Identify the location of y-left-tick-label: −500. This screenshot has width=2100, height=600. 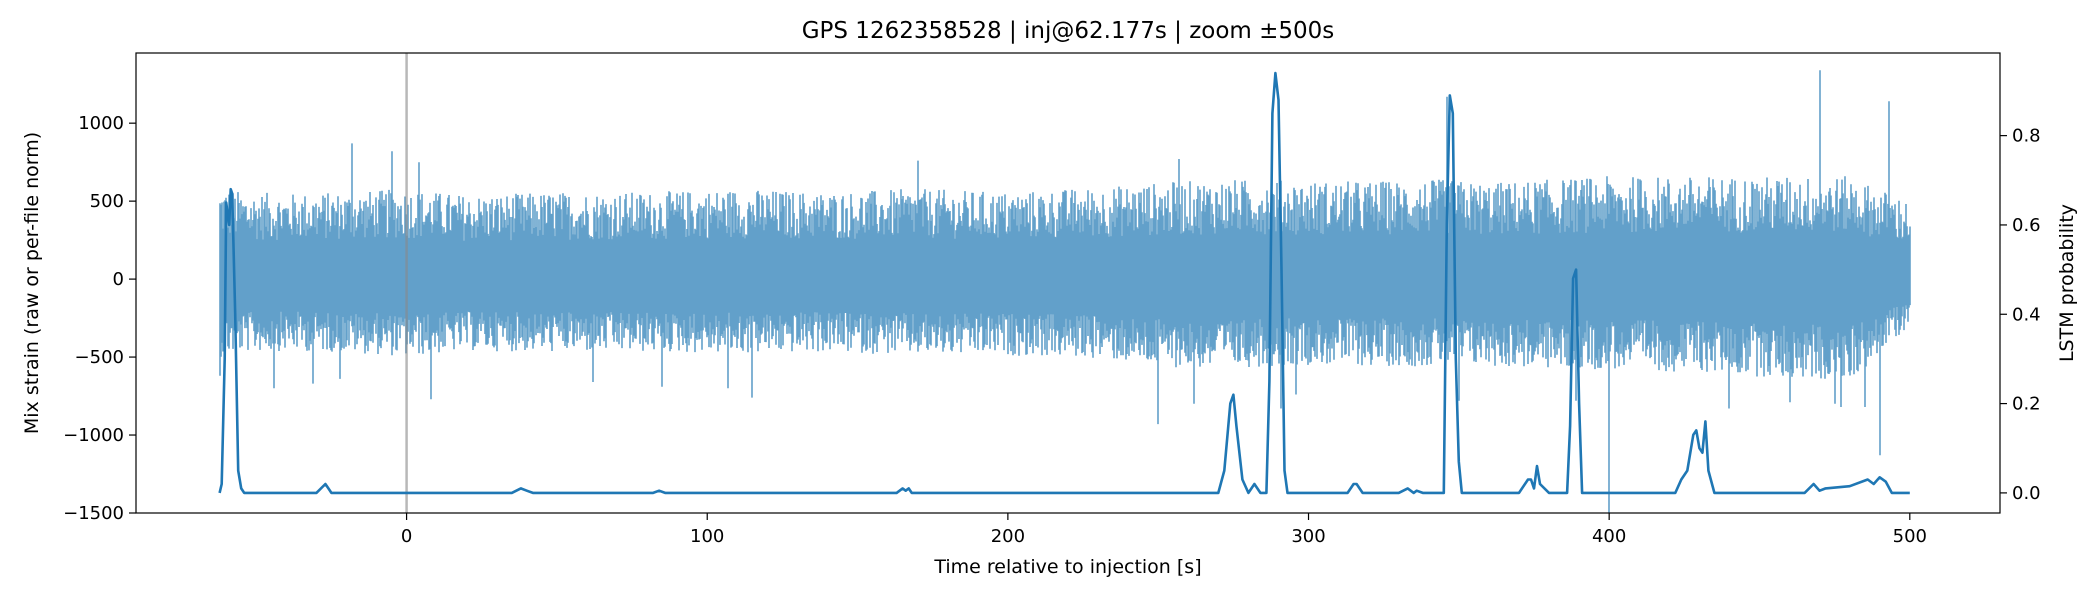
(99, 357).